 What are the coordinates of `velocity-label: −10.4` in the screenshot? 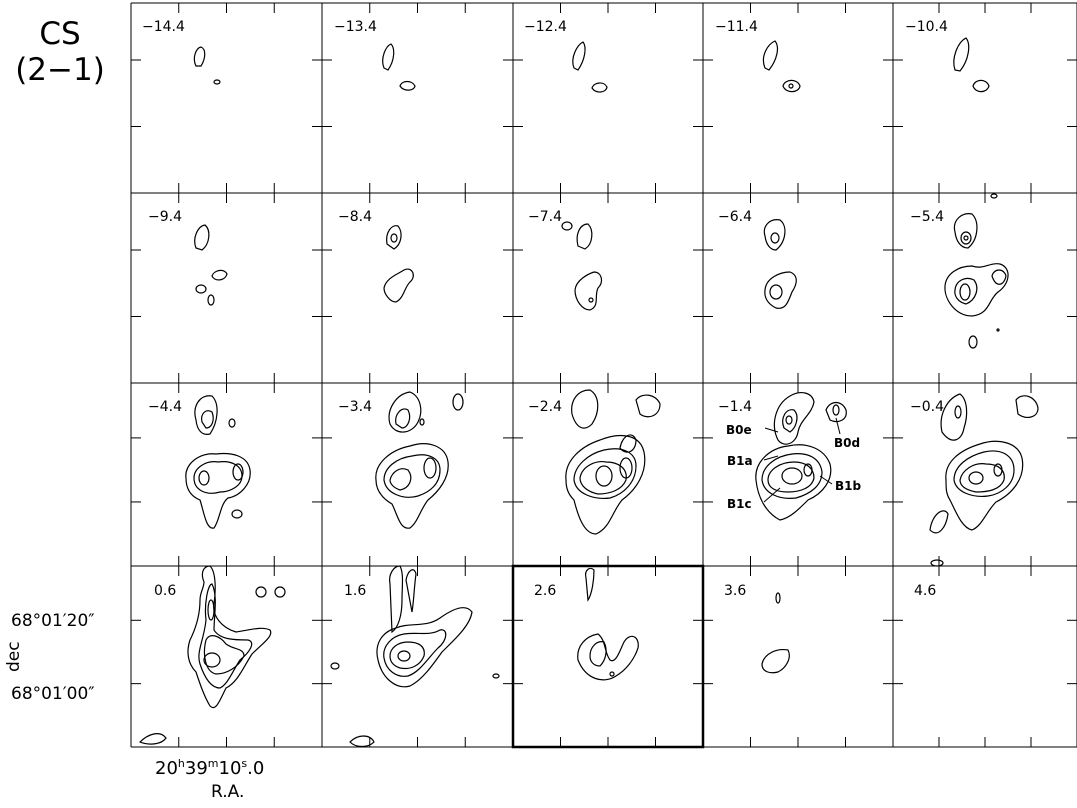 It's located at (926, 27).